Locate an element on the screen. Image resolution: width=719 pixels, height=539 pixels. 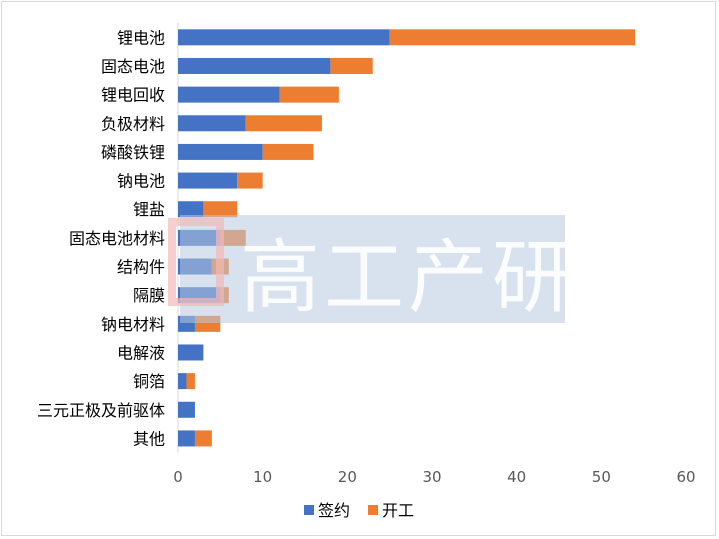
x-tick-label: 20 is located at coordinates (347, 477).